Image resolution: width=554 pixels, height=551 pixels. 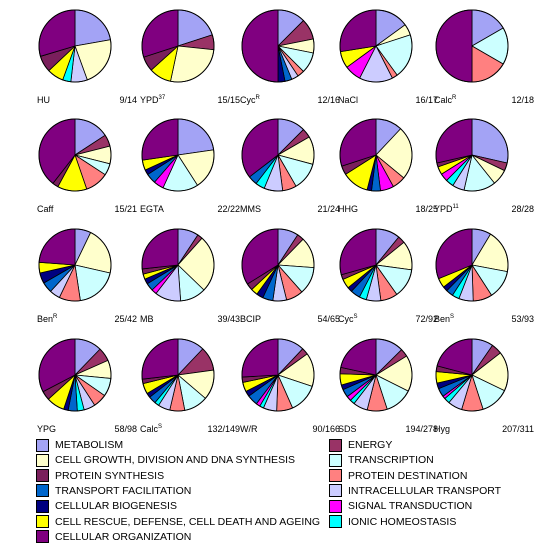 I want to click on legend-item-protein-destination: PROTEIN DESTINATION, so click(x=398, y=476).